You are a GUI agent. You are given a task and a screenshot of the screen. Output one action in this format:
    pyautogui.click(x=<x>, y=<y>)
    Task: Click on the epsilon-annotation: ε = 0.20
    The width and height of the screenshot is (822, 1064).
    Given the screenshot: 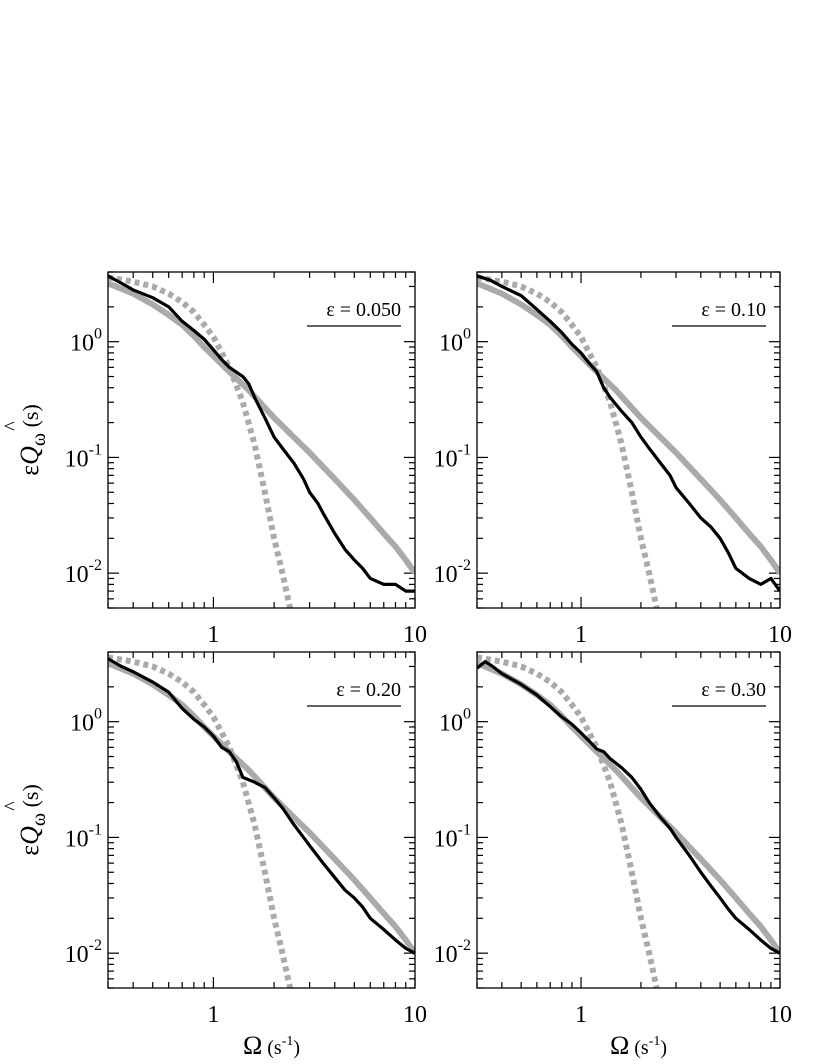 What is the action you would take?
    pyautogui.click(x=368, y=690)
    